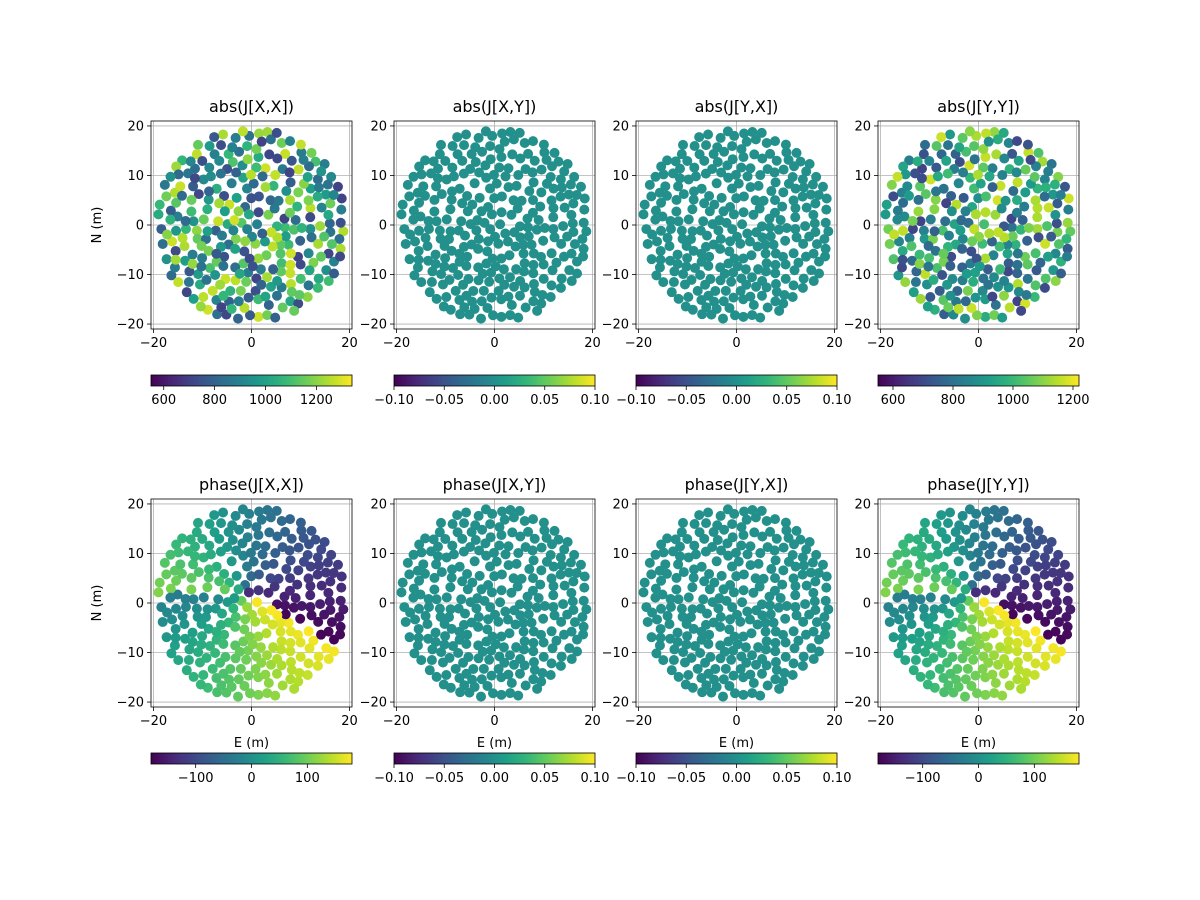 Image resolution: width=1200 pixels, height=900 pixels. What do you see at coordinates (978, 484) in the screenshot?
I see `subplot-title: phase(J[Y,Y])` at bounding box center [978, 484].